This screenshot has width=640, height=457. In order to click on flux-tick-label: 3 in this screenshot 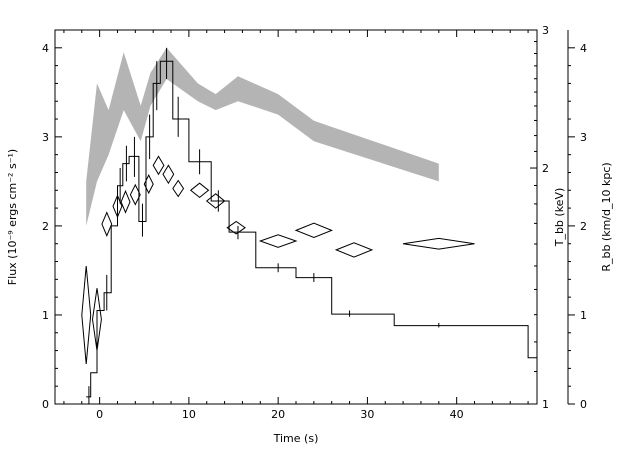, I will do `click(45, 137)`.